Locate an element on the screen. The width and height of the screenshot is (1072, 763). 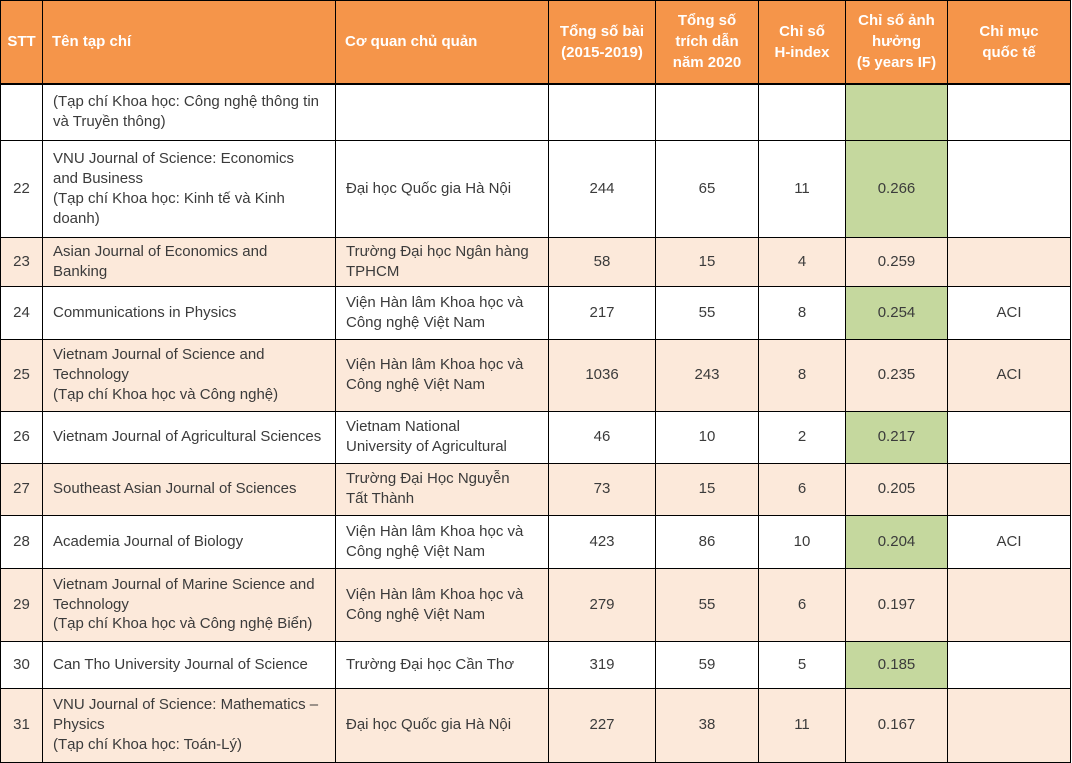
cell-h-index: 5 is located at coordinates (802, 664).